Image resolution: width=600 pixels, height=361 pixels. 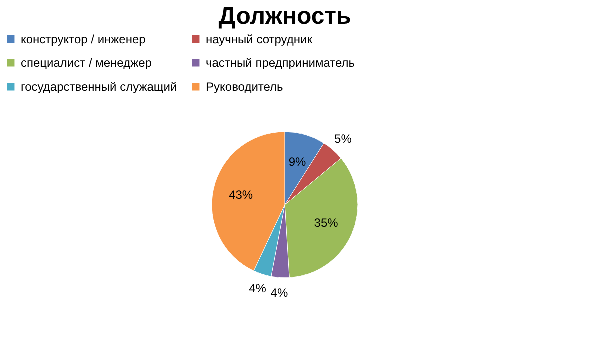 What do you see at coordinates (260, 39) in the screenshot?
I see `legend-label: научный сотрудник` at bounding box center [260, 39].